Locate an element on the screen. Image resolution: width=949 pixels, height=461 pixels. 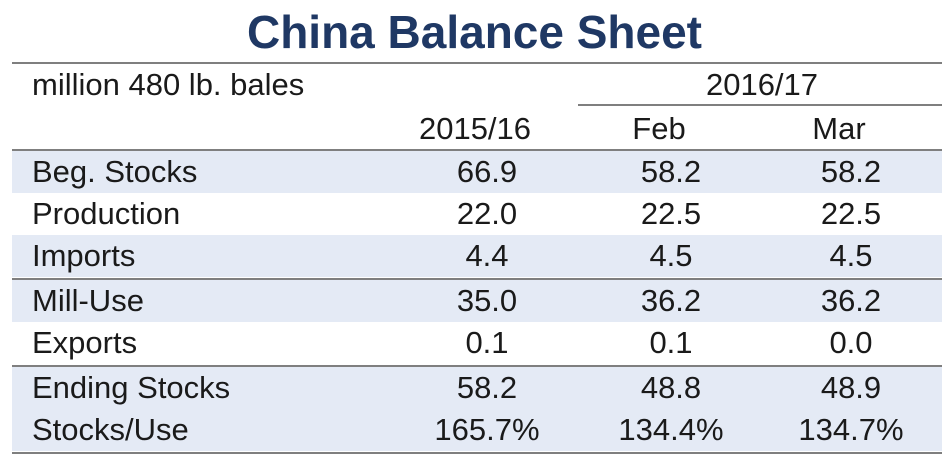
table-cell: 48.9 is located at coordinates (851, 387).